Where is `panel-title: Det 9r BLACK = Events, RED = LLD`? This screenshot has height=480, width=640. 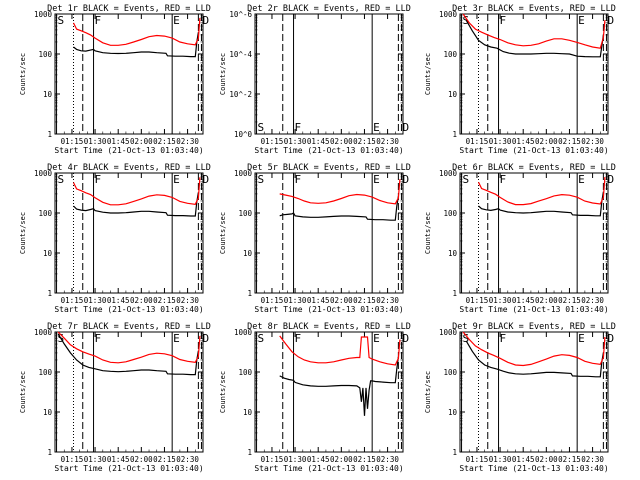 panel-title: Det 9r BLACK = Events, RED = LLD is located at coordinates (534, 327).